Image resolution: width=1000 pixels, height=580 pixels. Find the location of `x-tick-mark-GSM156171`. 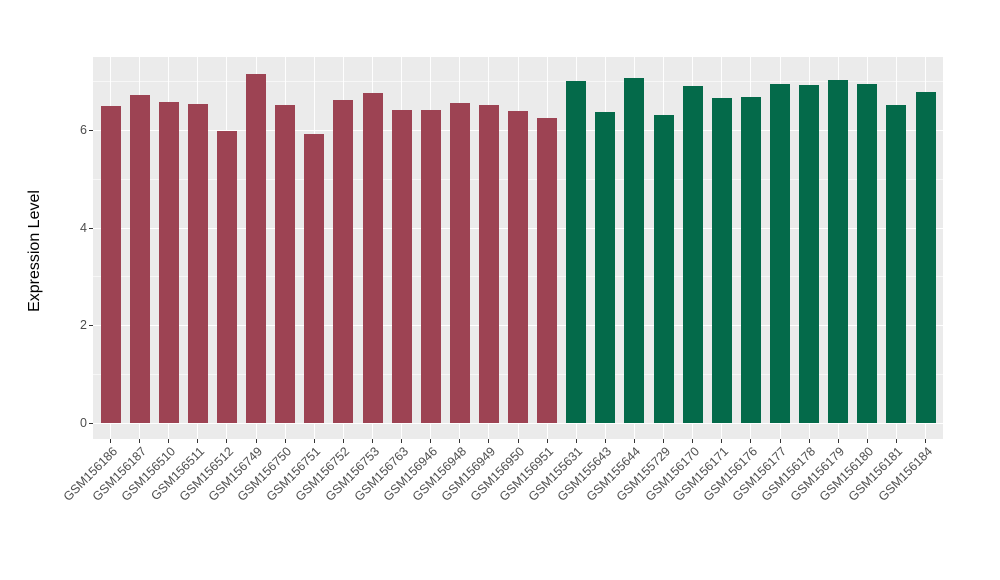

x-tick-mark-GSM156171 is located at coordinates (722, 441).